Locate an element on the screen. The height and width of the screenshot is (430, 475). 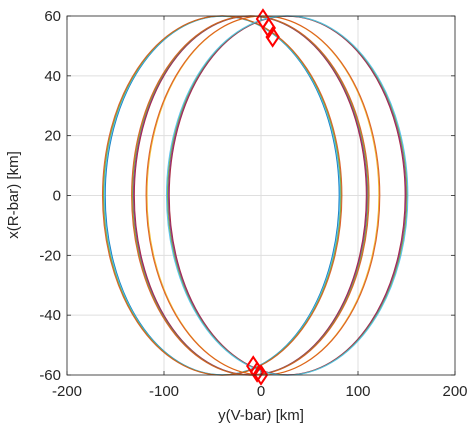
x-tick-label: -200 is located at coordinates (67, 391).